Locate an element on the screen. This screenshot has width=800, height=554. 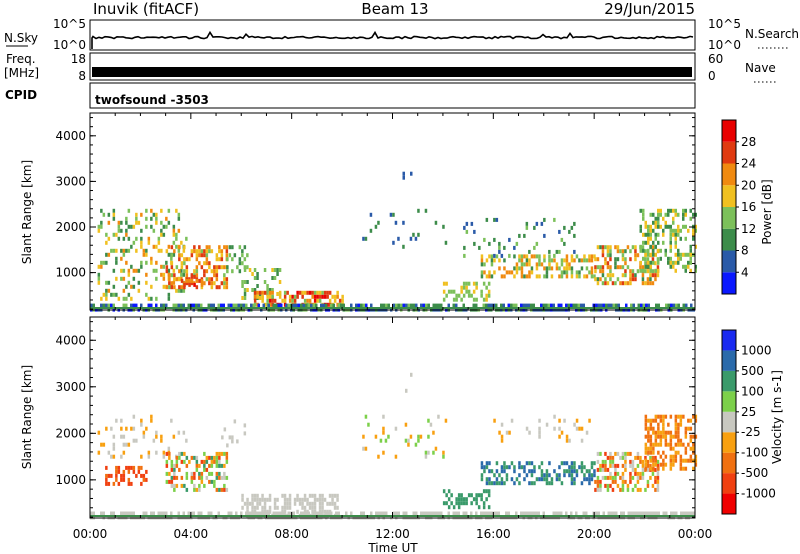
nsky-tick-low: 10^0 is located at coordinates (69, 45).